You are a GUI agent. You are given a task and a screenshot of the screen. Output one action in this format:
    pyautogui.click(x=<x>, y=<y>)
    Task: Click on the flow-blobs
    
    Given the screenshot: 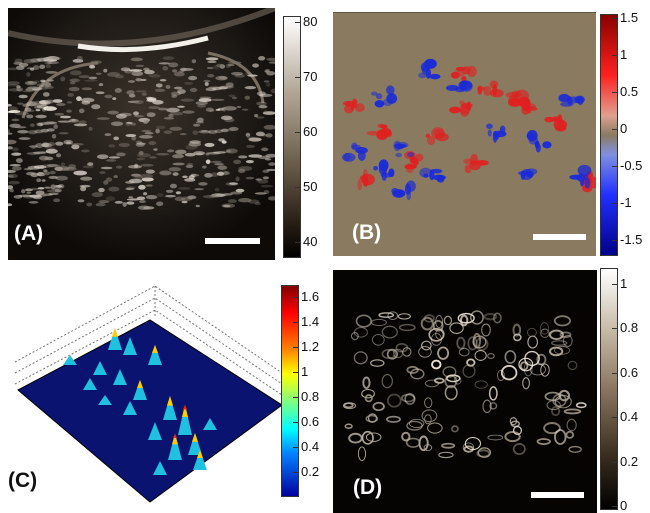 What is the action you would take?
    pyautogui.click(x=469, y=129)
    